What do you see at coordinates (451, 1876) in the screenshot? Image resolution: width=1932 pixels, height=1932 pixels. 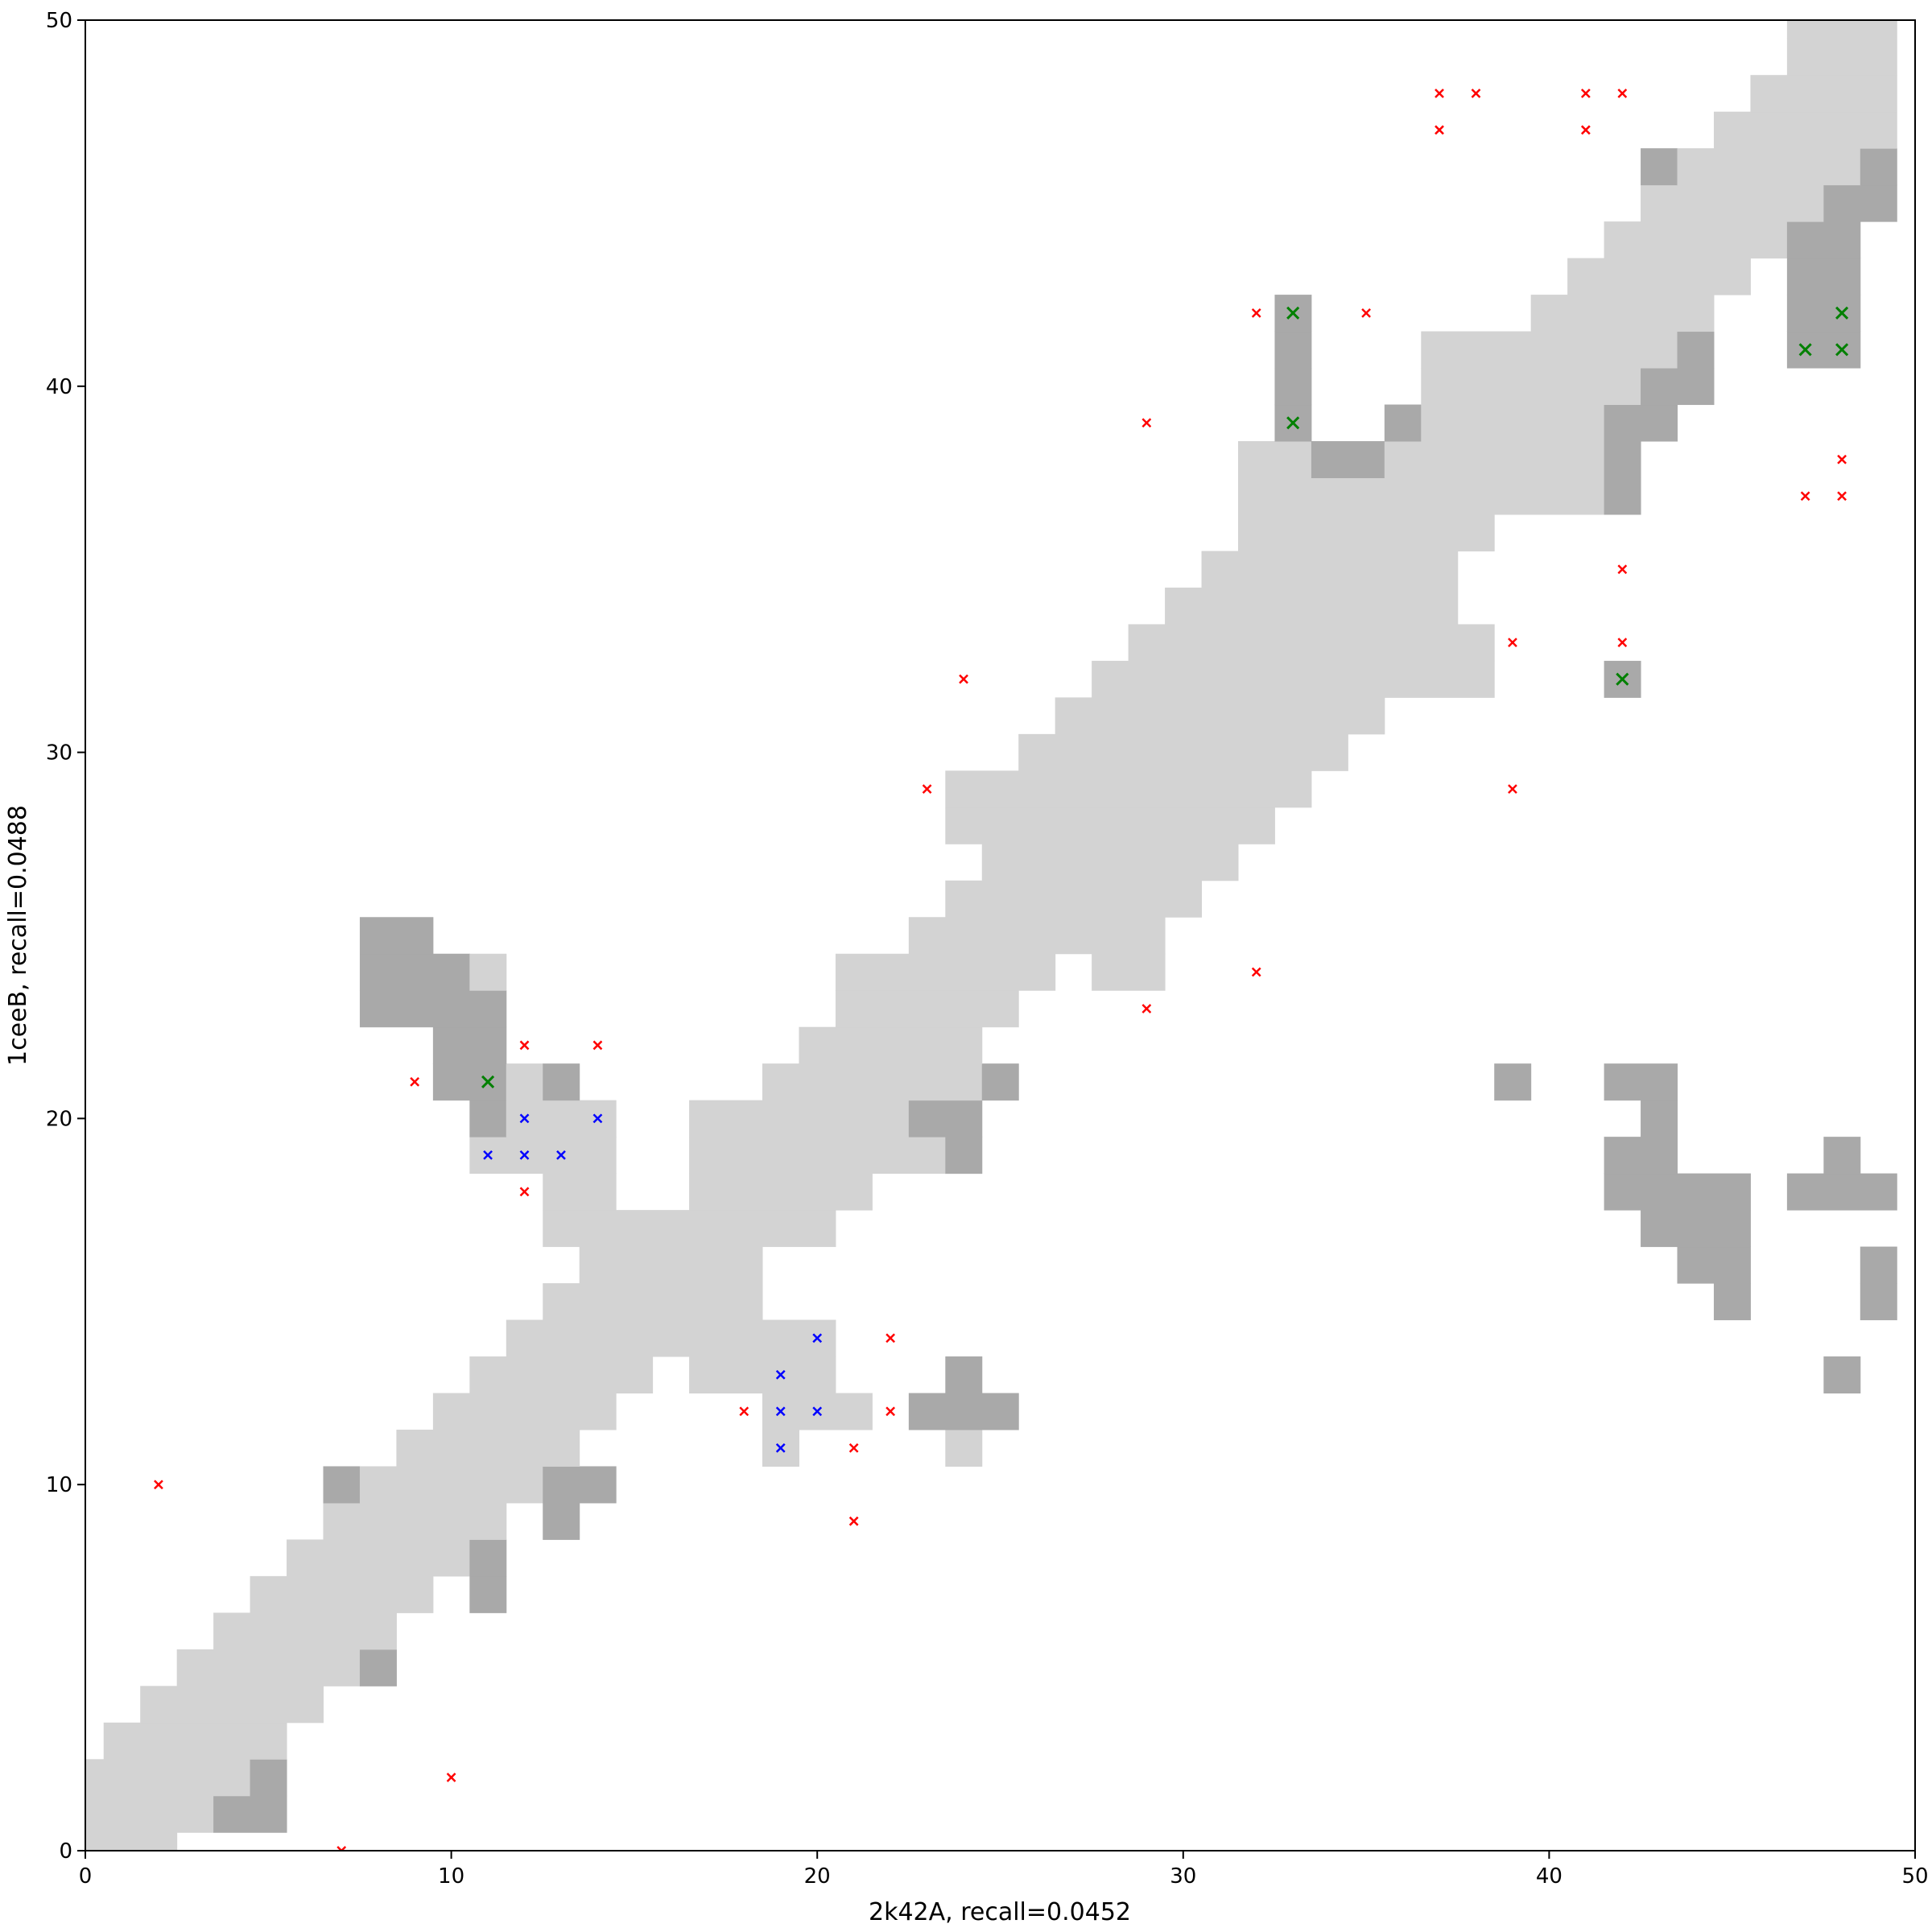 I see `x-tick-label: 10` at bounding box center [451, 1876].